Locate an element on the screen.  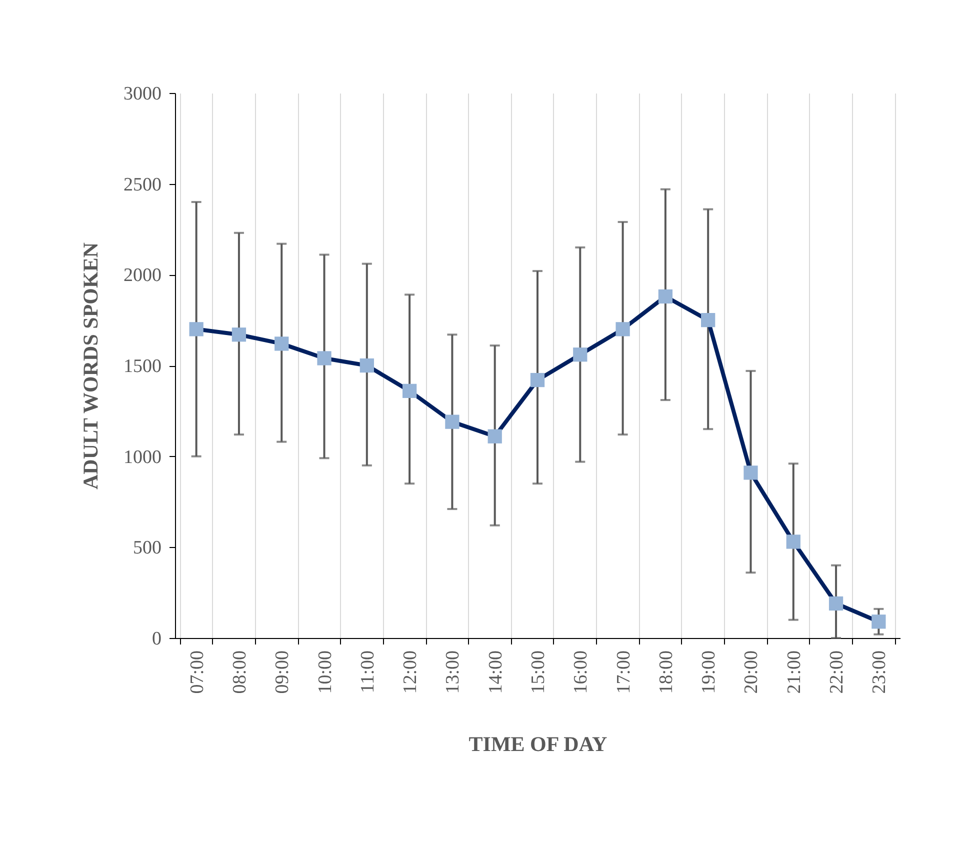
x-tick-label: 22:00 is located at coordinates (837, 672).